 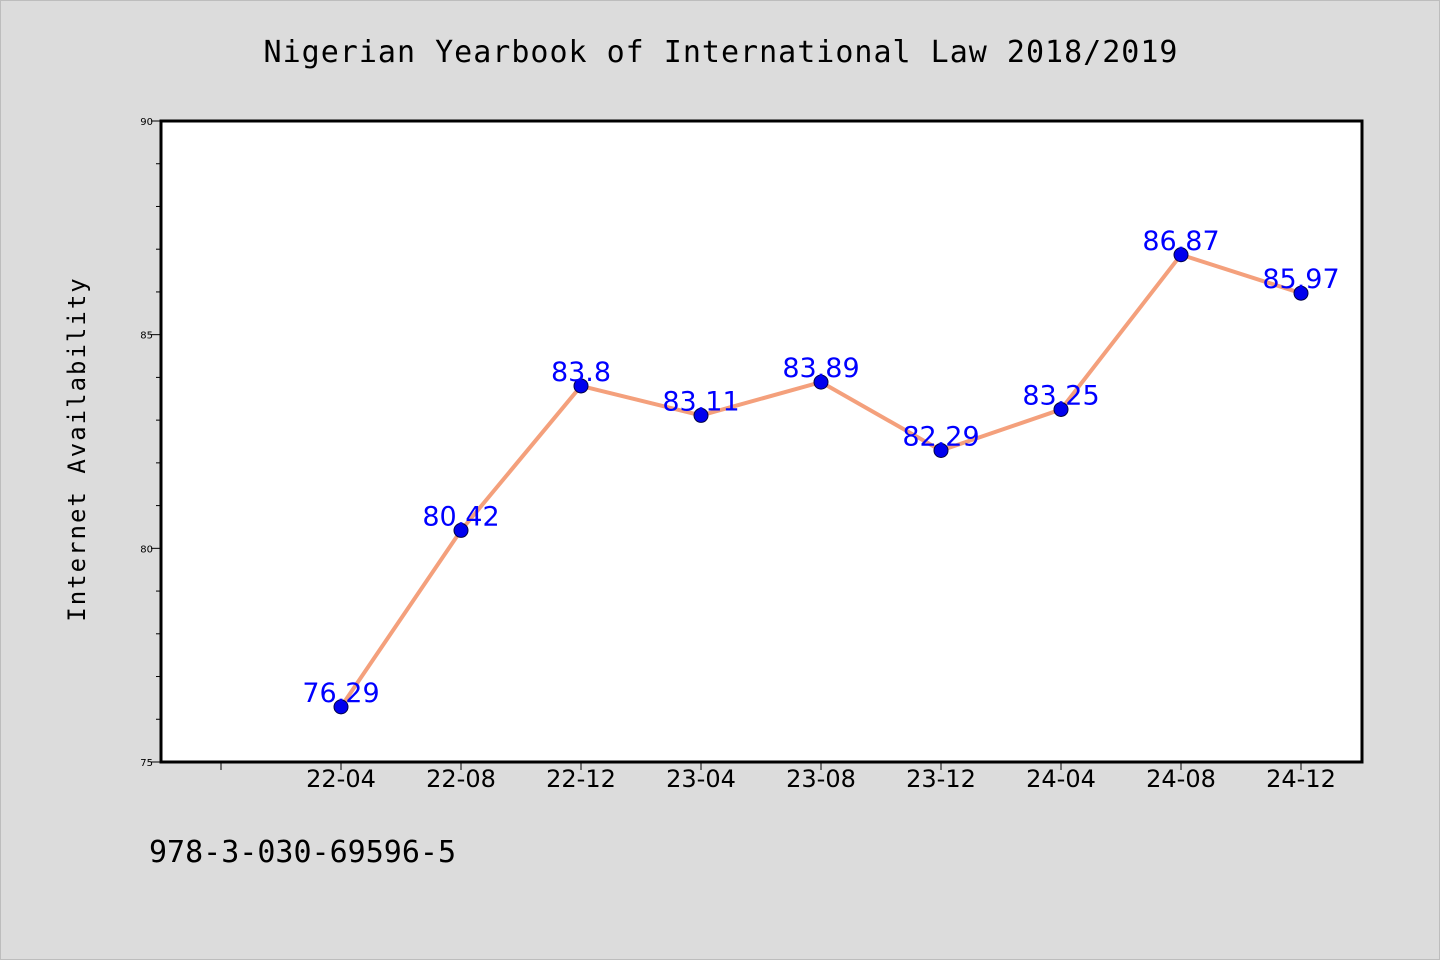 I want to click on data-label: 85.97, so click(x=1300, y=279).